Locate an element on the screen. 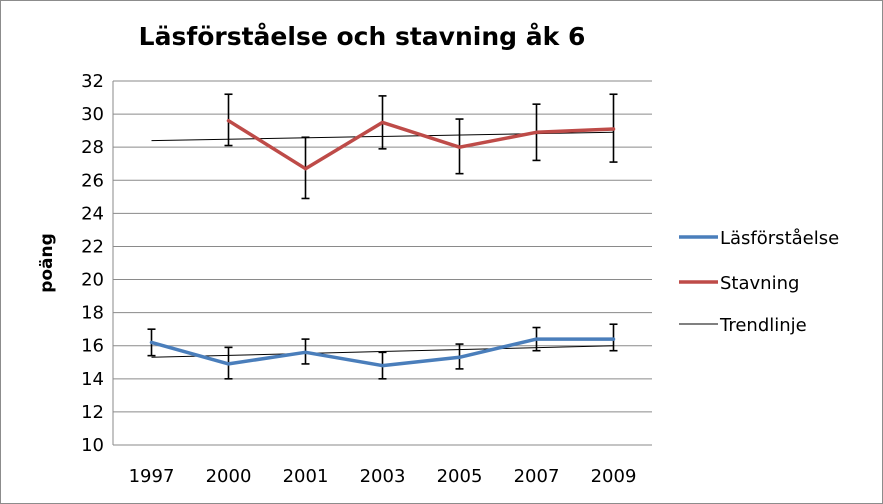 The width and height of the screenshot is (883, 504). legend-label: Stavning is located at coordinates (759, 283).